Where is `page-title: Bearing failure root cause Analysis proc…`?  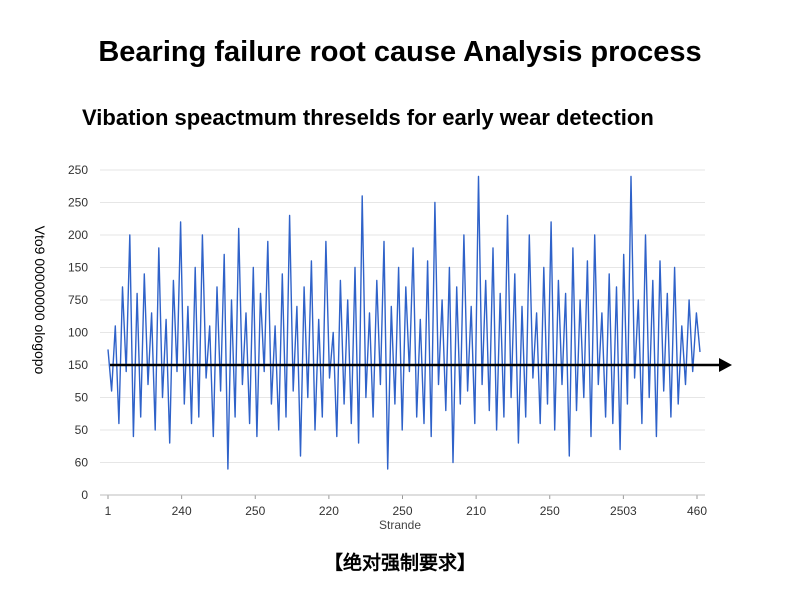
page-title: Bearing failure root cause Analysis proc… is located at coordinates (400, 52).